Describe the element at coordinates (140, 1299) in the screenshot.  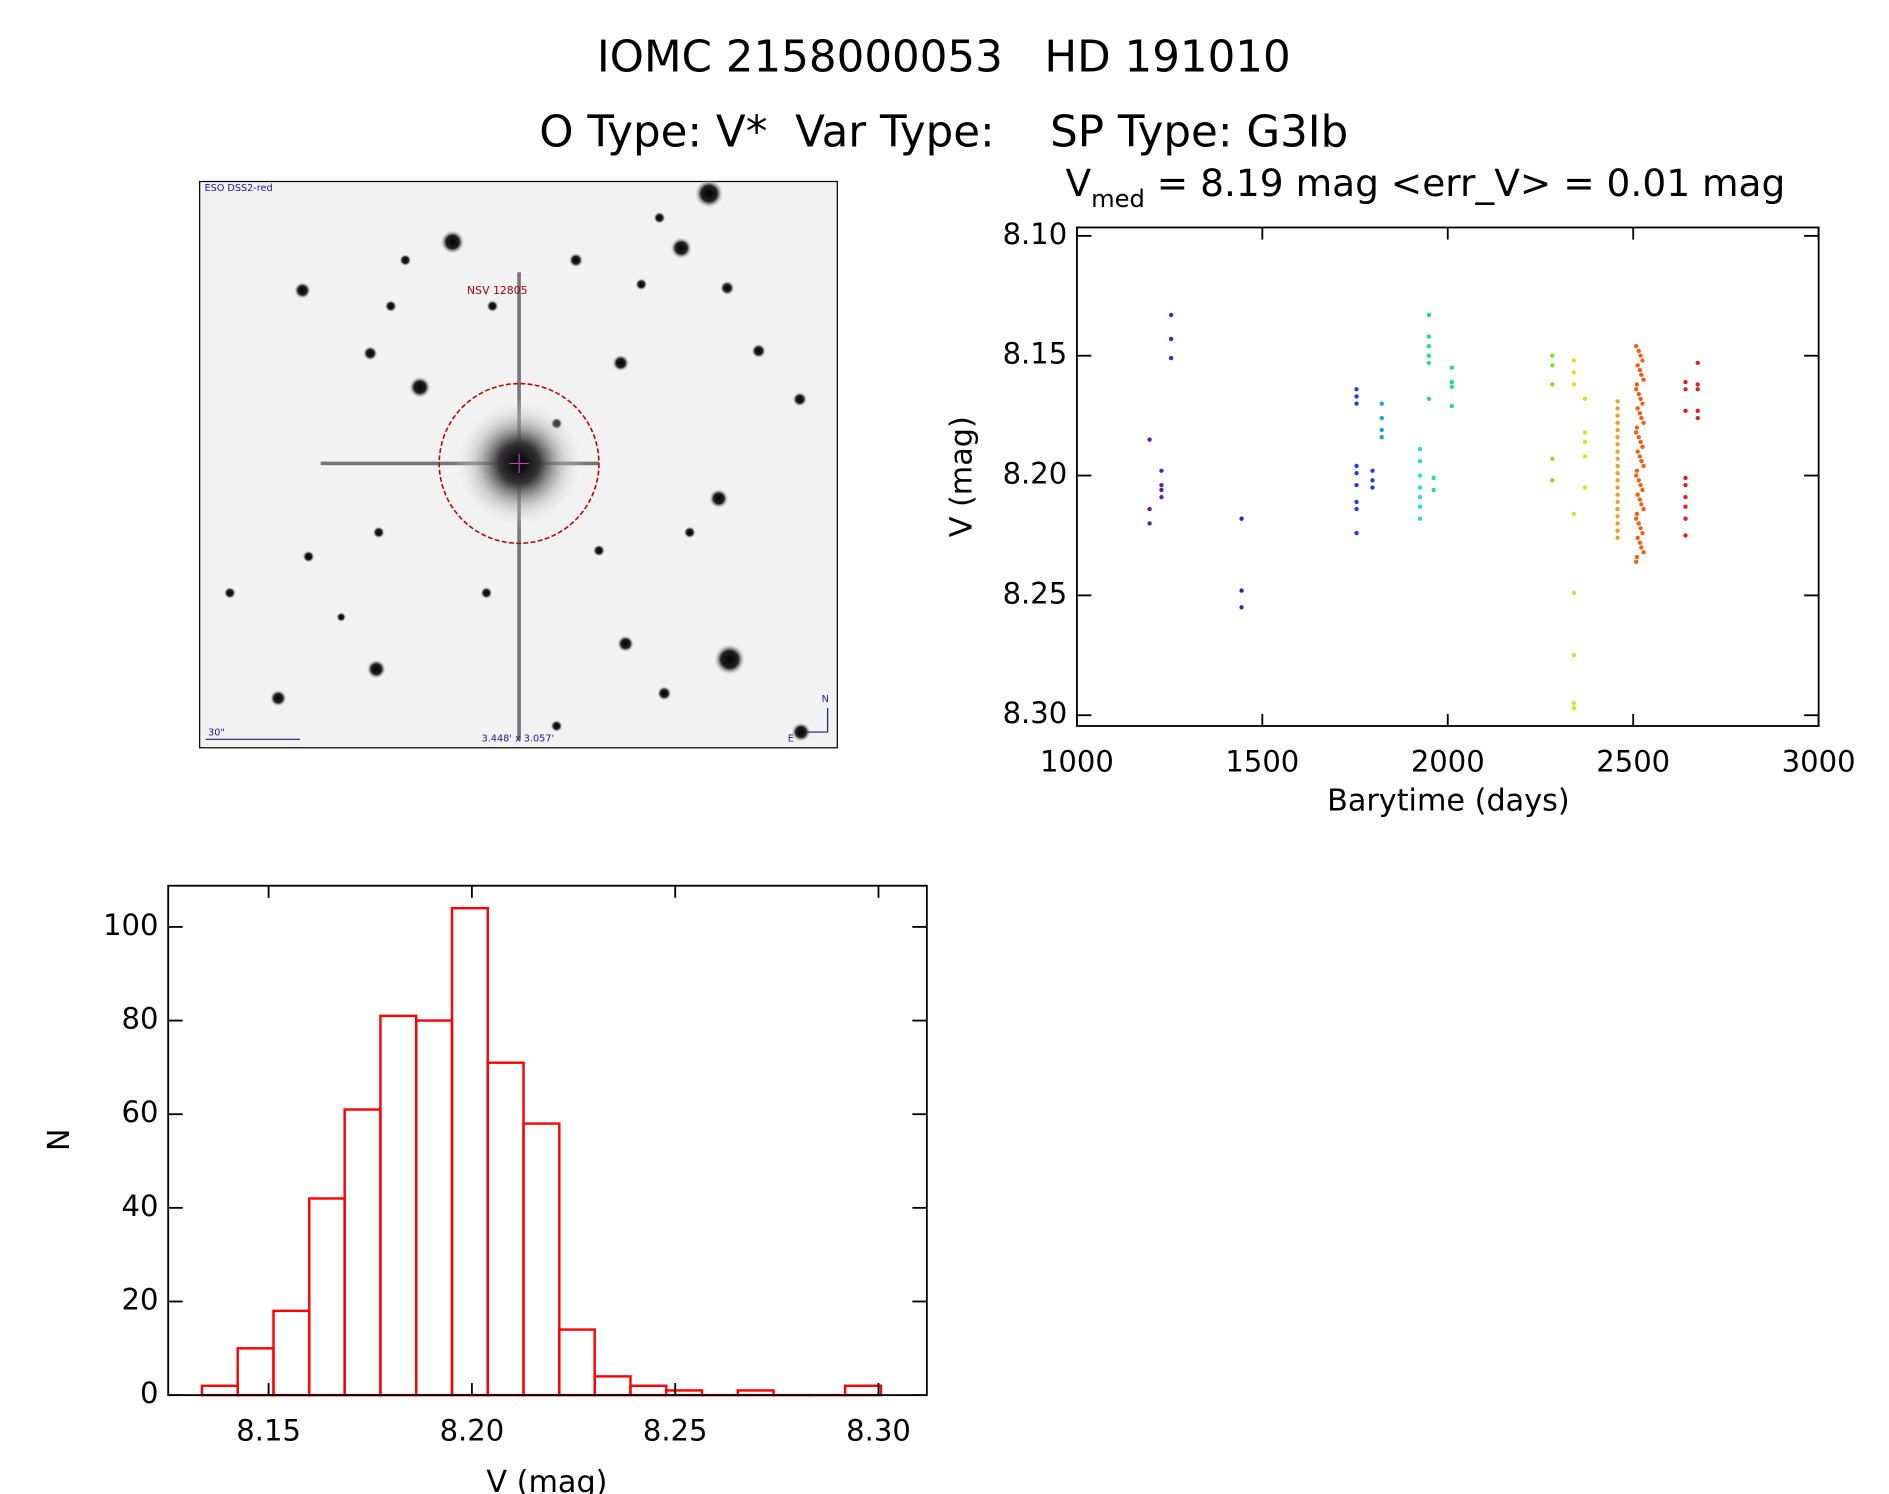
I see `y-tick-label: 20` at that location.